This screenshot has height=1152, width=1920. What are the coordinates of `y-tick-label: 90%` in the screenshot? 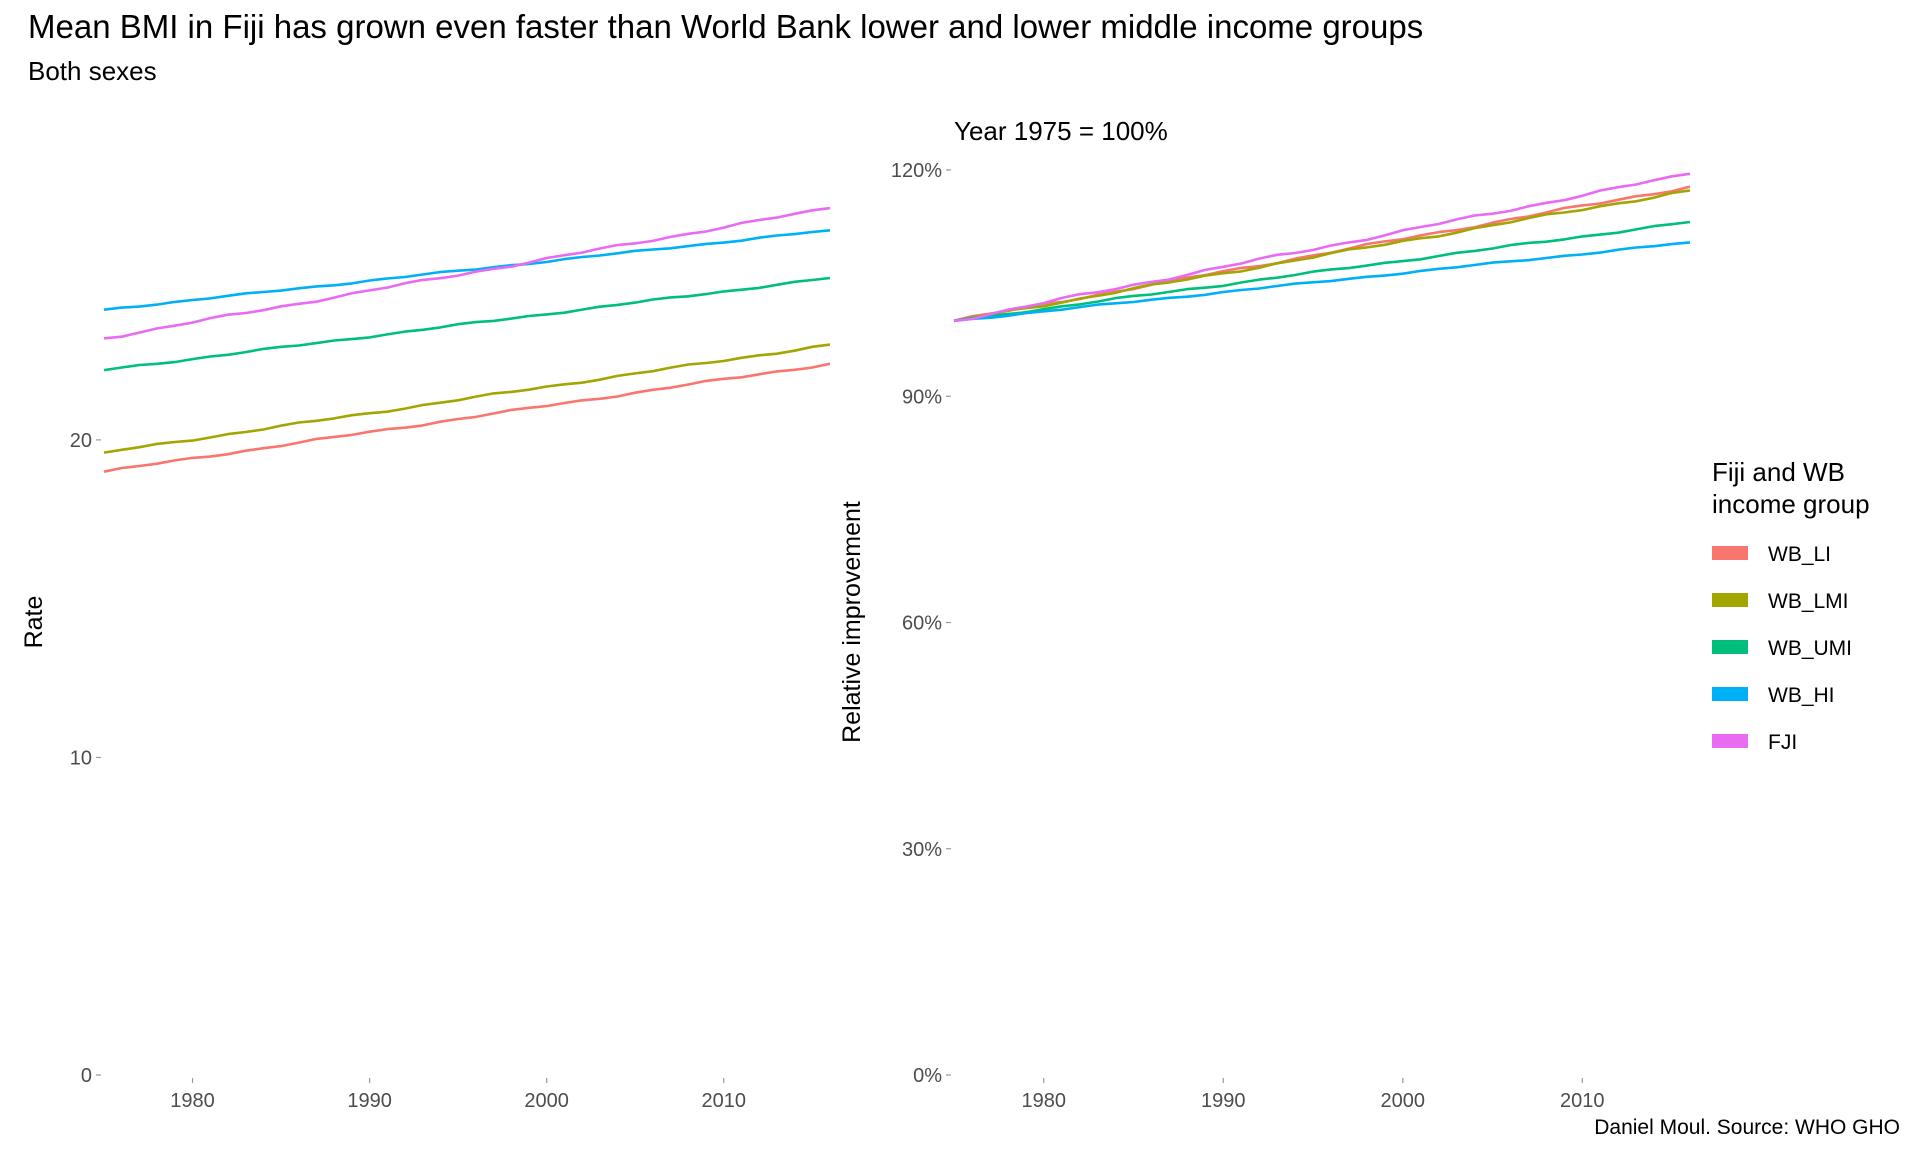 It's located at (922, 397).